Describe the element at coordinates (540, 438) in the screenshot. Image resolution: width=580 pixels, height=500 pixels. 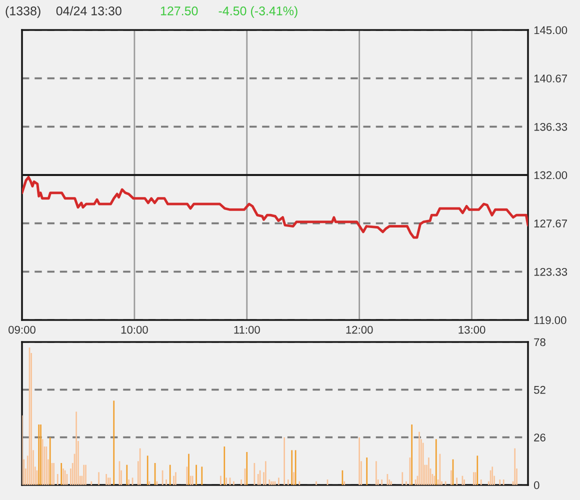
I see `y-tick-label: 26` at that location.